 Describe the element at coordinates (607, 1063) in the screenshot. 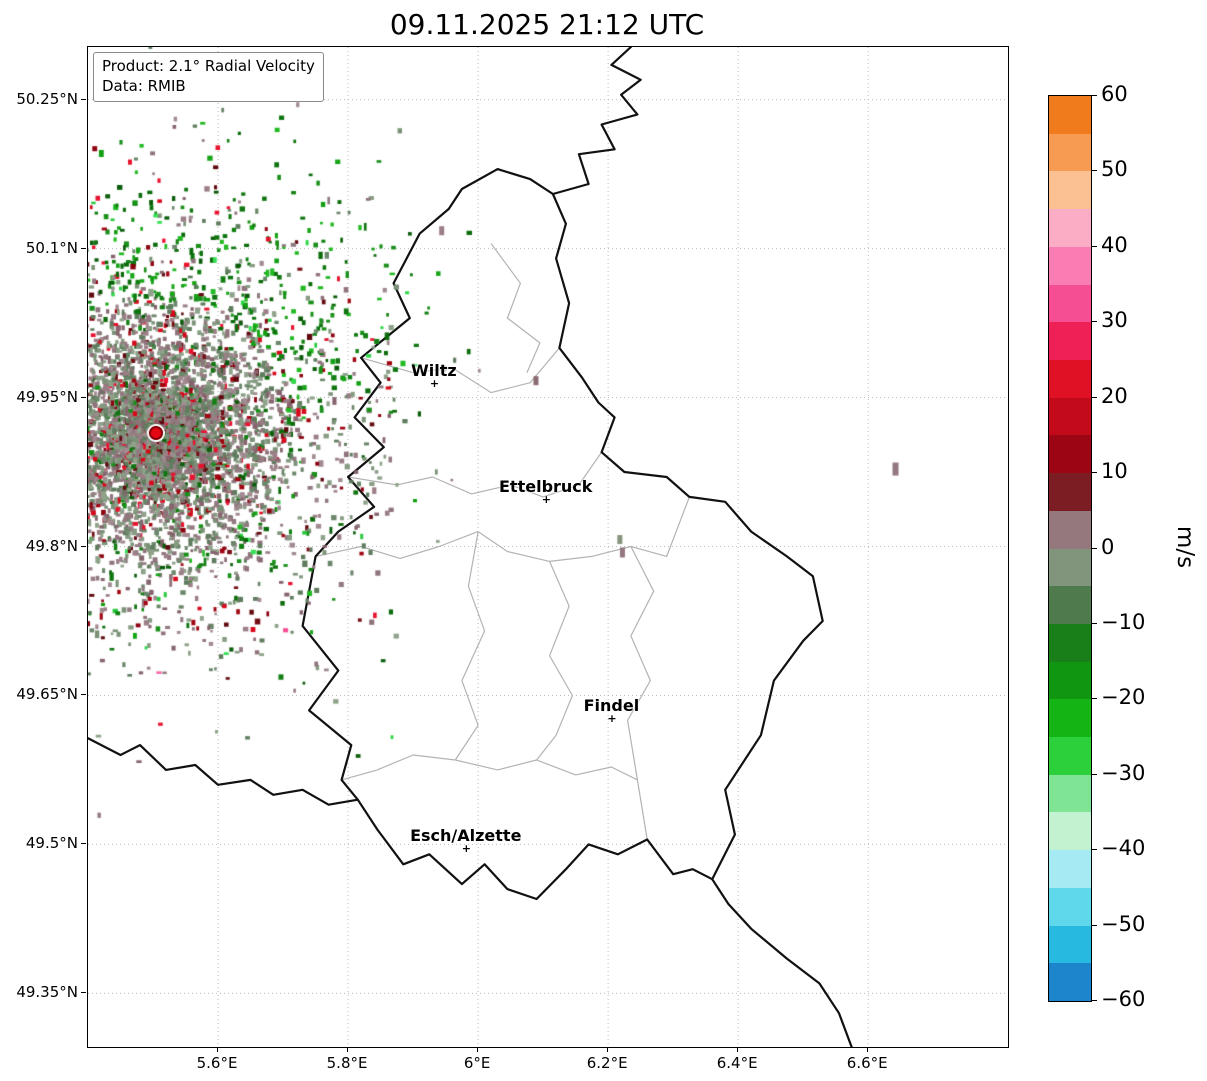

I see `x-tick-label: 6.2°E` at that location.